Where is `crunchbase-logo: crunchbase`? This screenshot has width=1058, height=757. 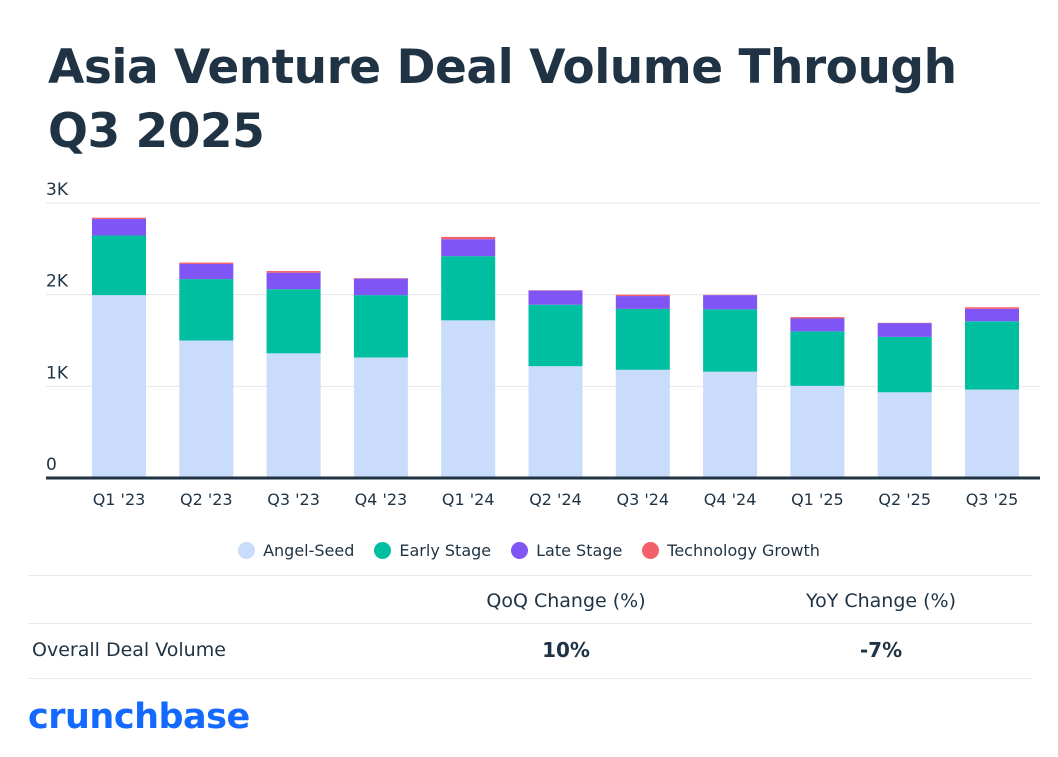 crunchbase-logo: crunchbase is located at coordinates (139, 717).